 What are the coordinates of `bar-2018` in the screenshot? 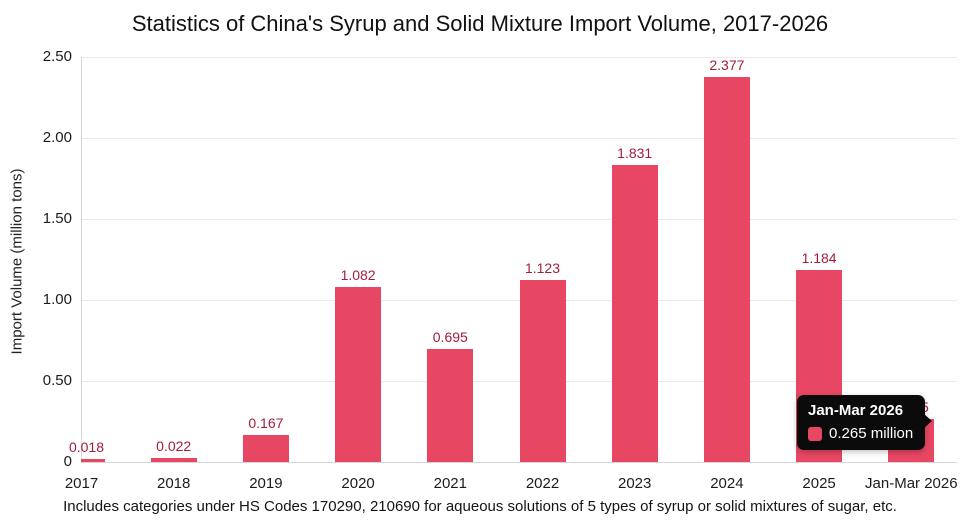 It's located at (173, 460).